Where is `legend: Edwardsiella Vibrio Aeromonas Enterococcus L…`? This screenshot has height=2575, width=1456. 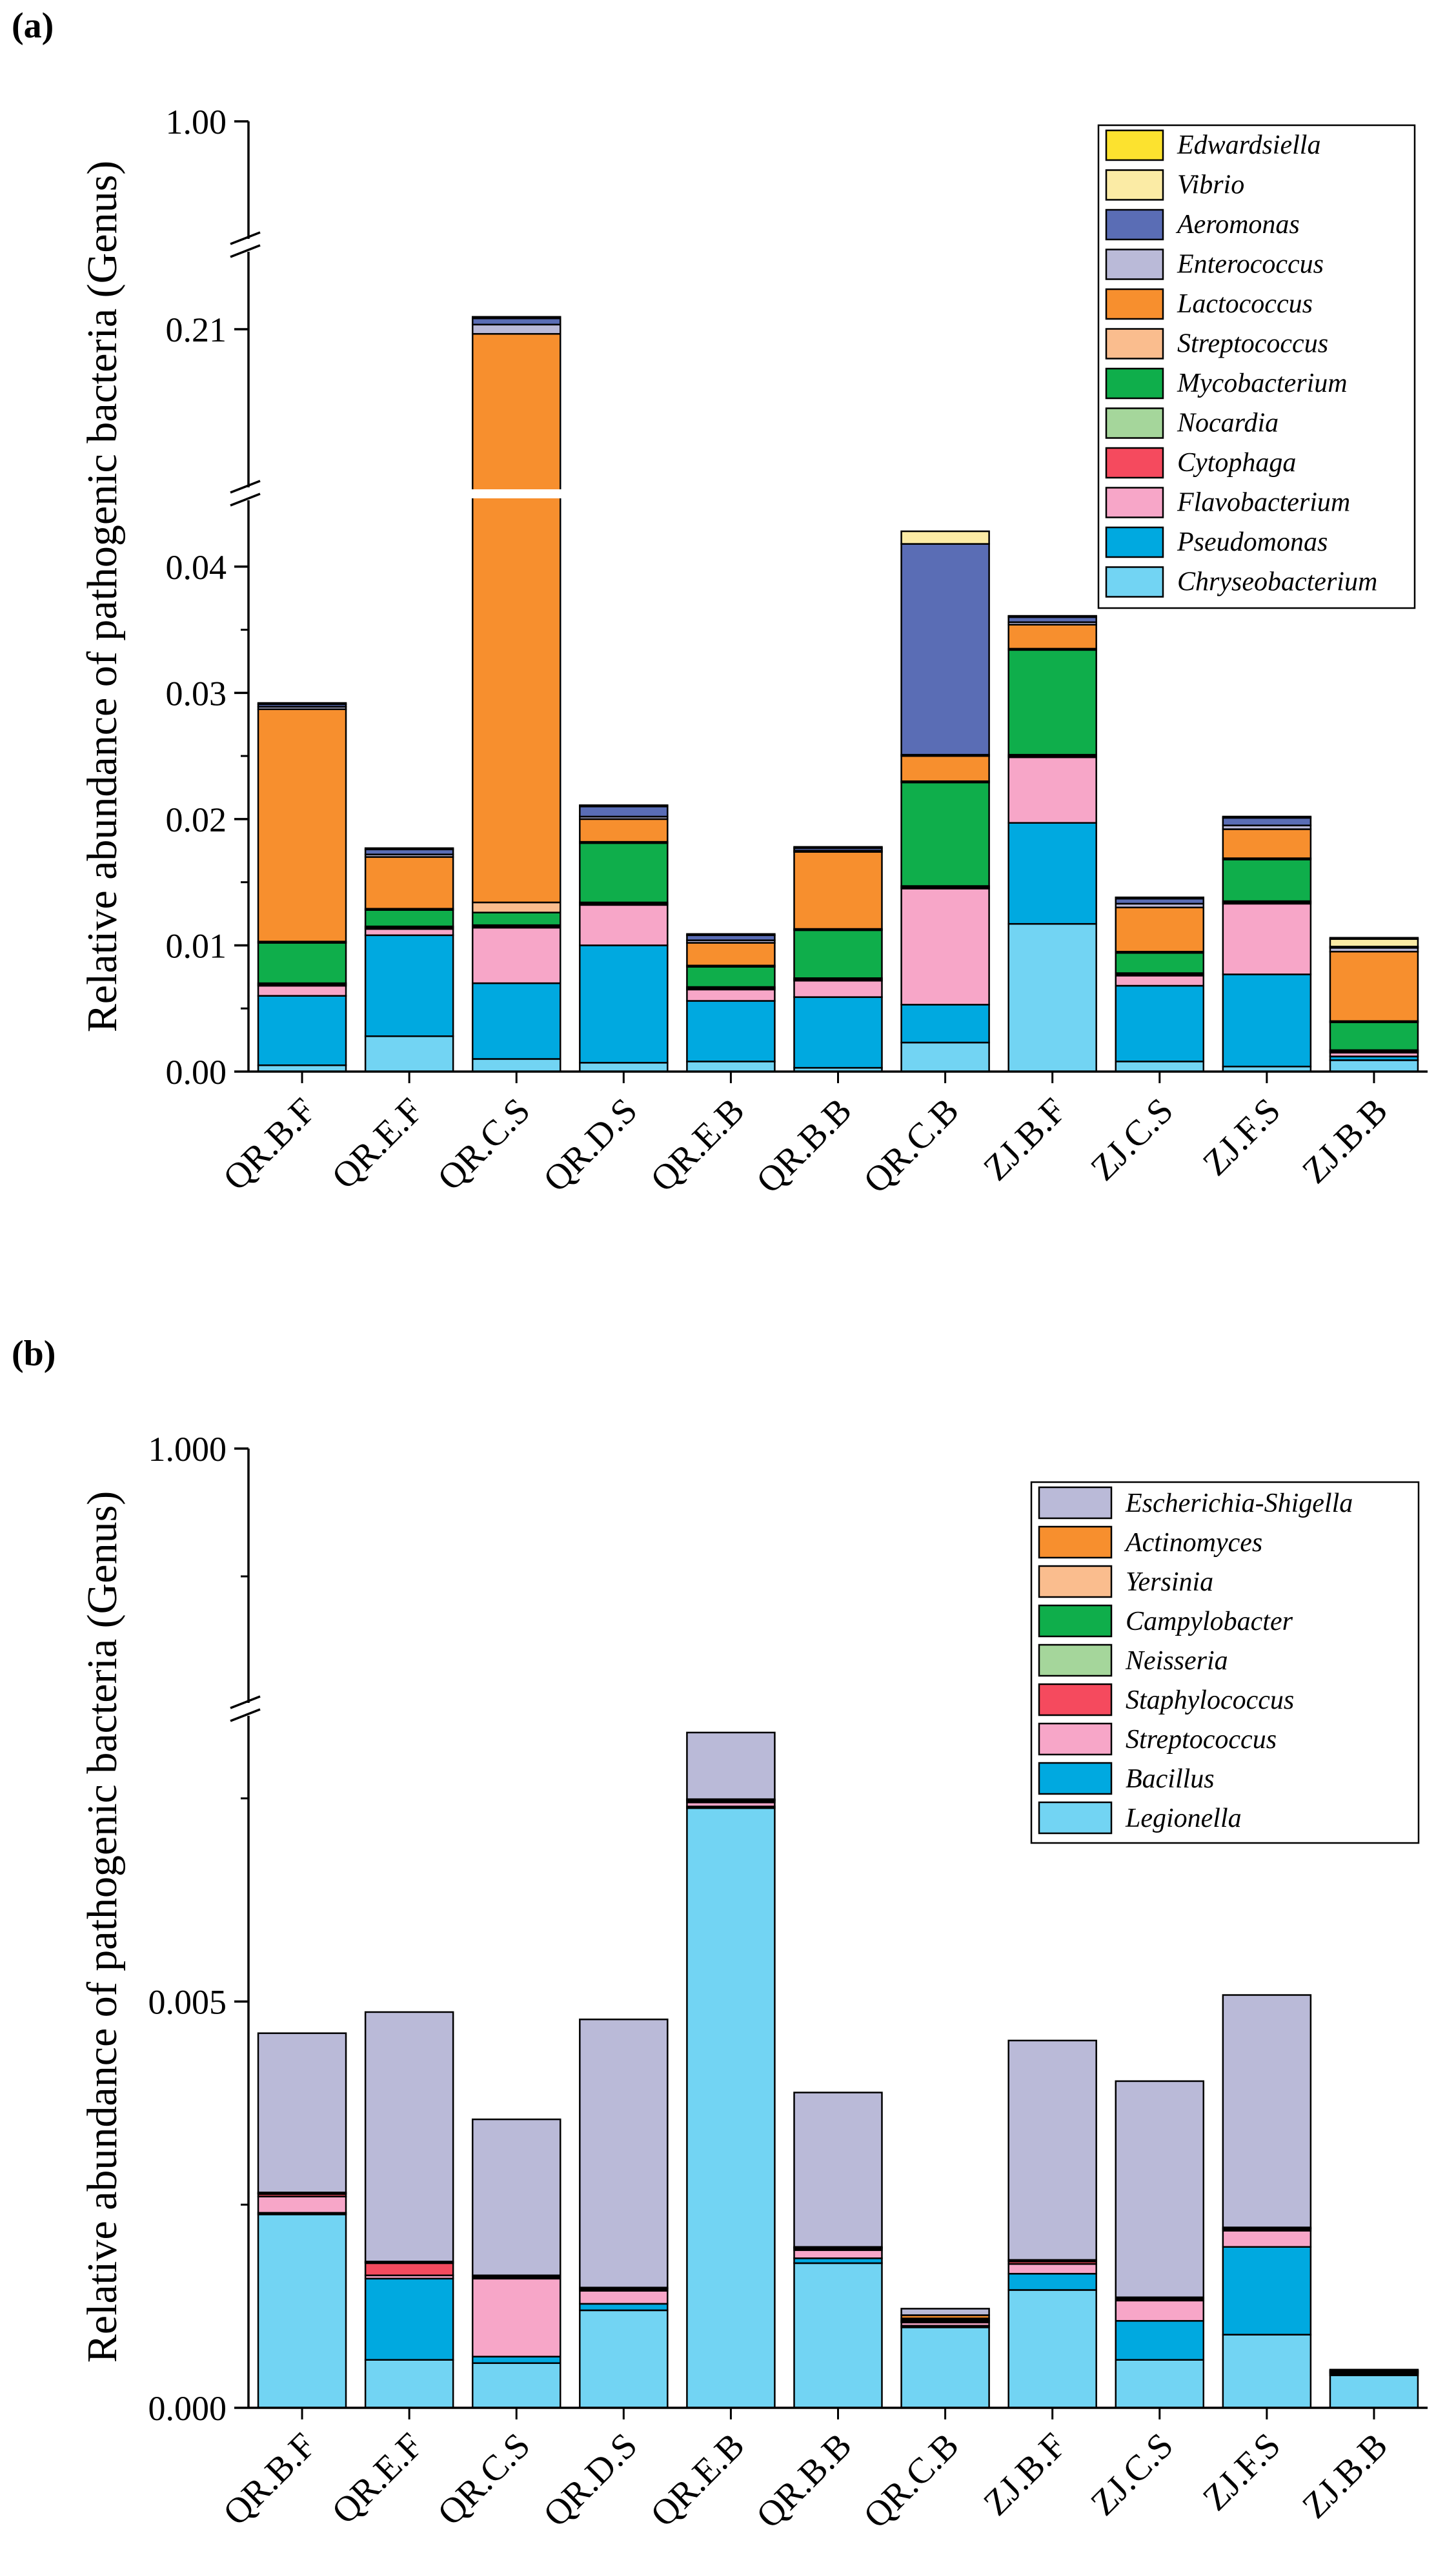 legend: Edwardsiella Vibrio Aeromonas Enterococcus L… is located at coordinates (1257, 367).